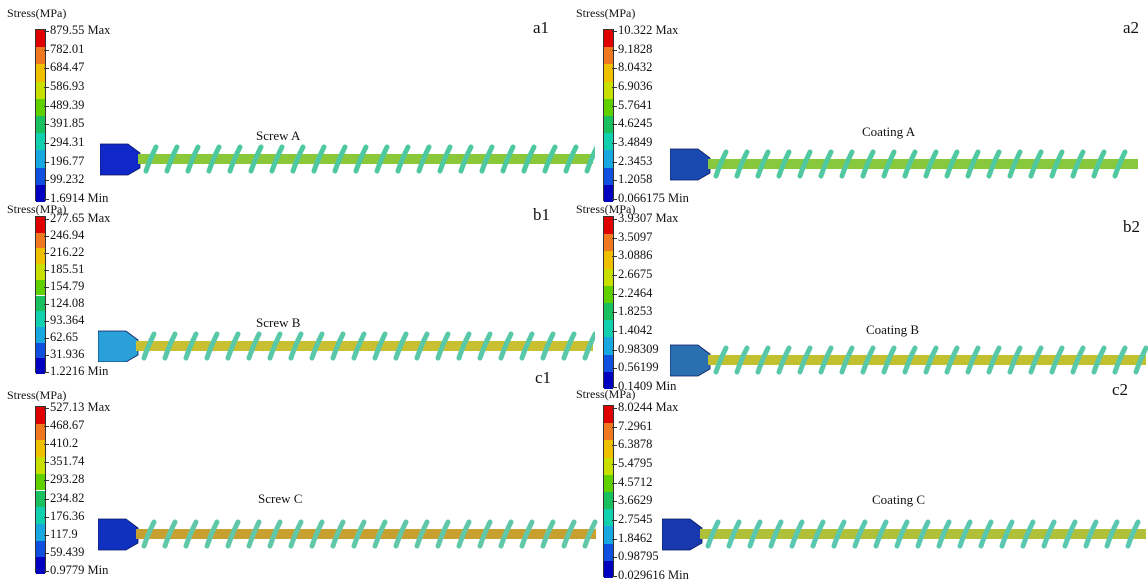 The height and width of the screenshot is (582, 1148). Describe the element at coordinates (635, 537) in the screenshot. I see `colorbar-tick-label: 1.8462` at that location.